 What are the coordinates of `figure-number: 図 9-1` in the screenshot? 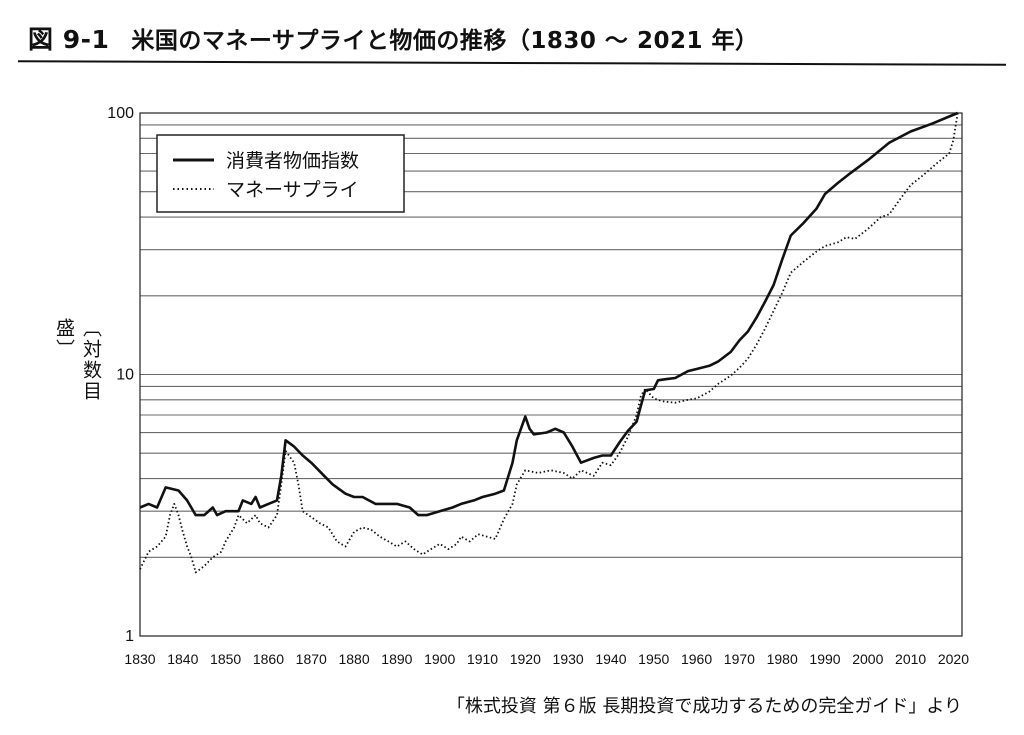 It's located at (69, 39).